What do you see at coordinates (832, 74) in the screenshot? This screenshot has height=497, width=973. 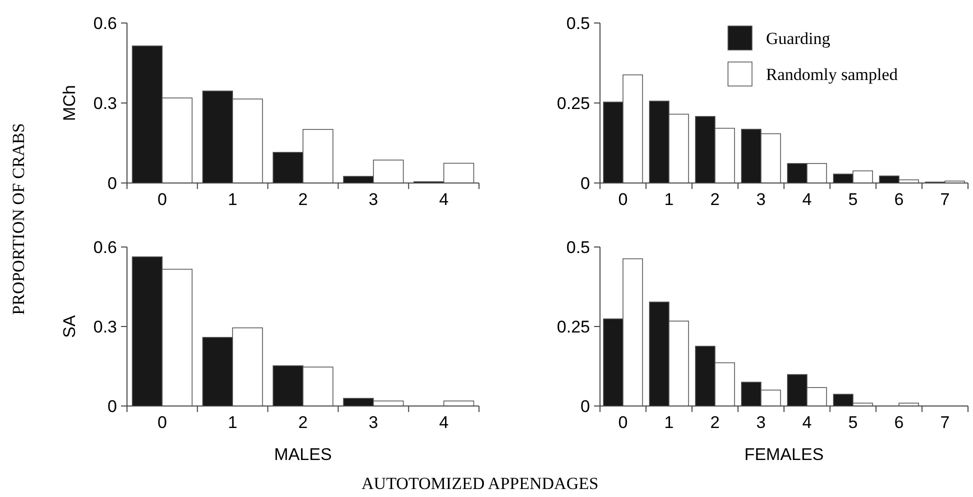 I see `legend-label: Randomly sampled` at bounding box center [832, 74].